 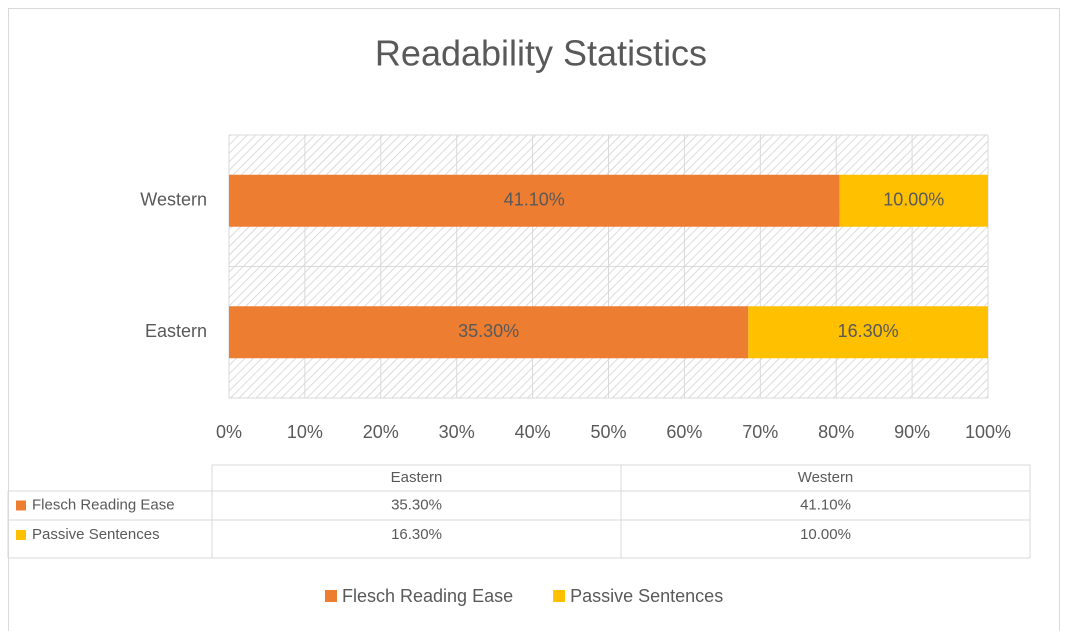 What do you see at coordinates (229, 432) in the screenshot?
I see `x-tick-label: 0%` at bounding box center [229, 432].